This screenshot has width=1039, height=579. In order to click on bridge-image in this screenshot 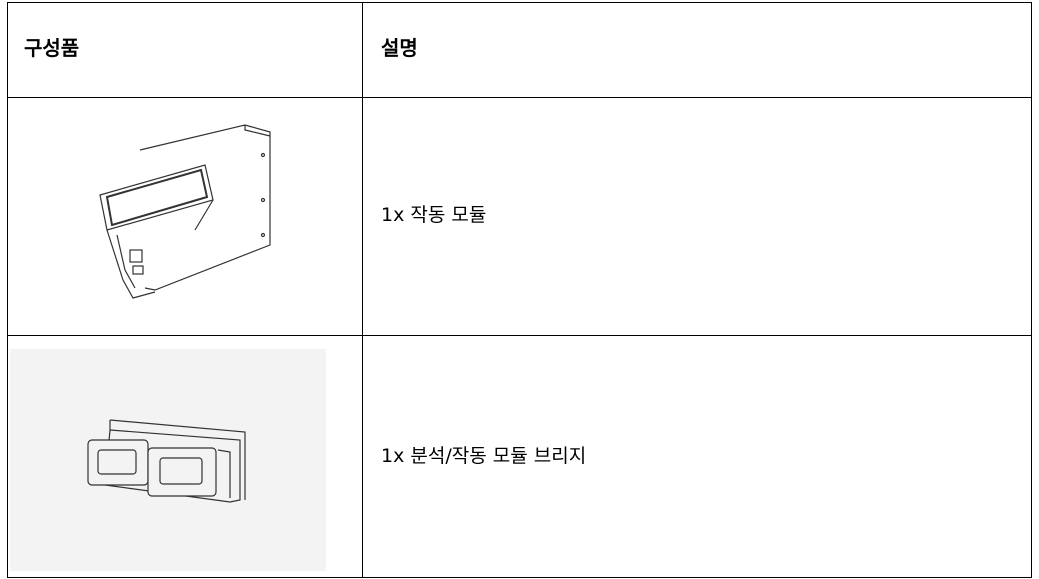, I will do `click(166, 461)`.